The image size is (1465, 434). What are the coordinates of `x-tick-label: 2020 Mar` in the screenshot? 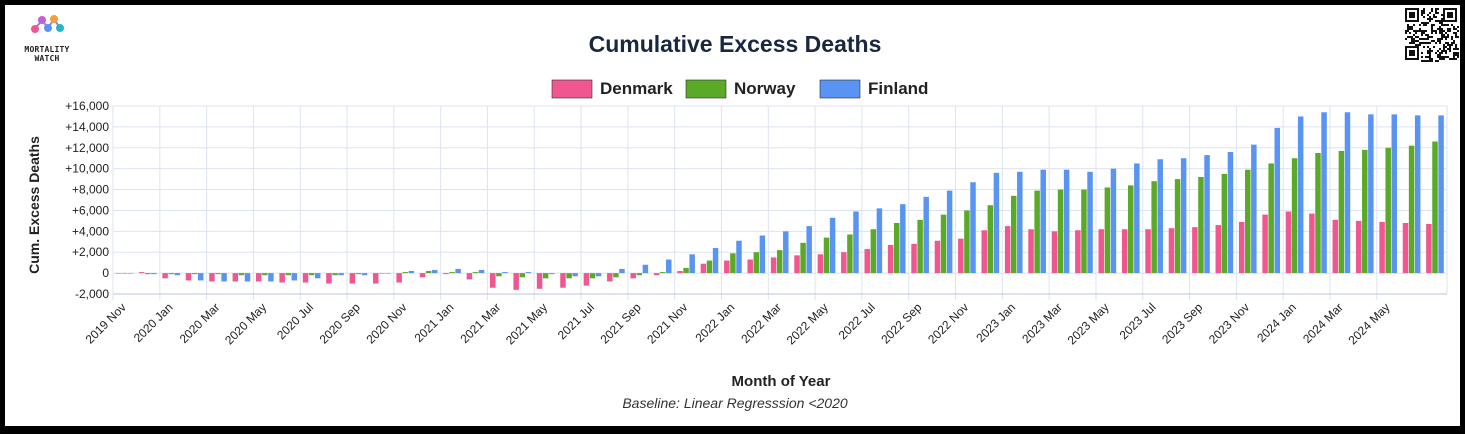 It's located at (200, 323).